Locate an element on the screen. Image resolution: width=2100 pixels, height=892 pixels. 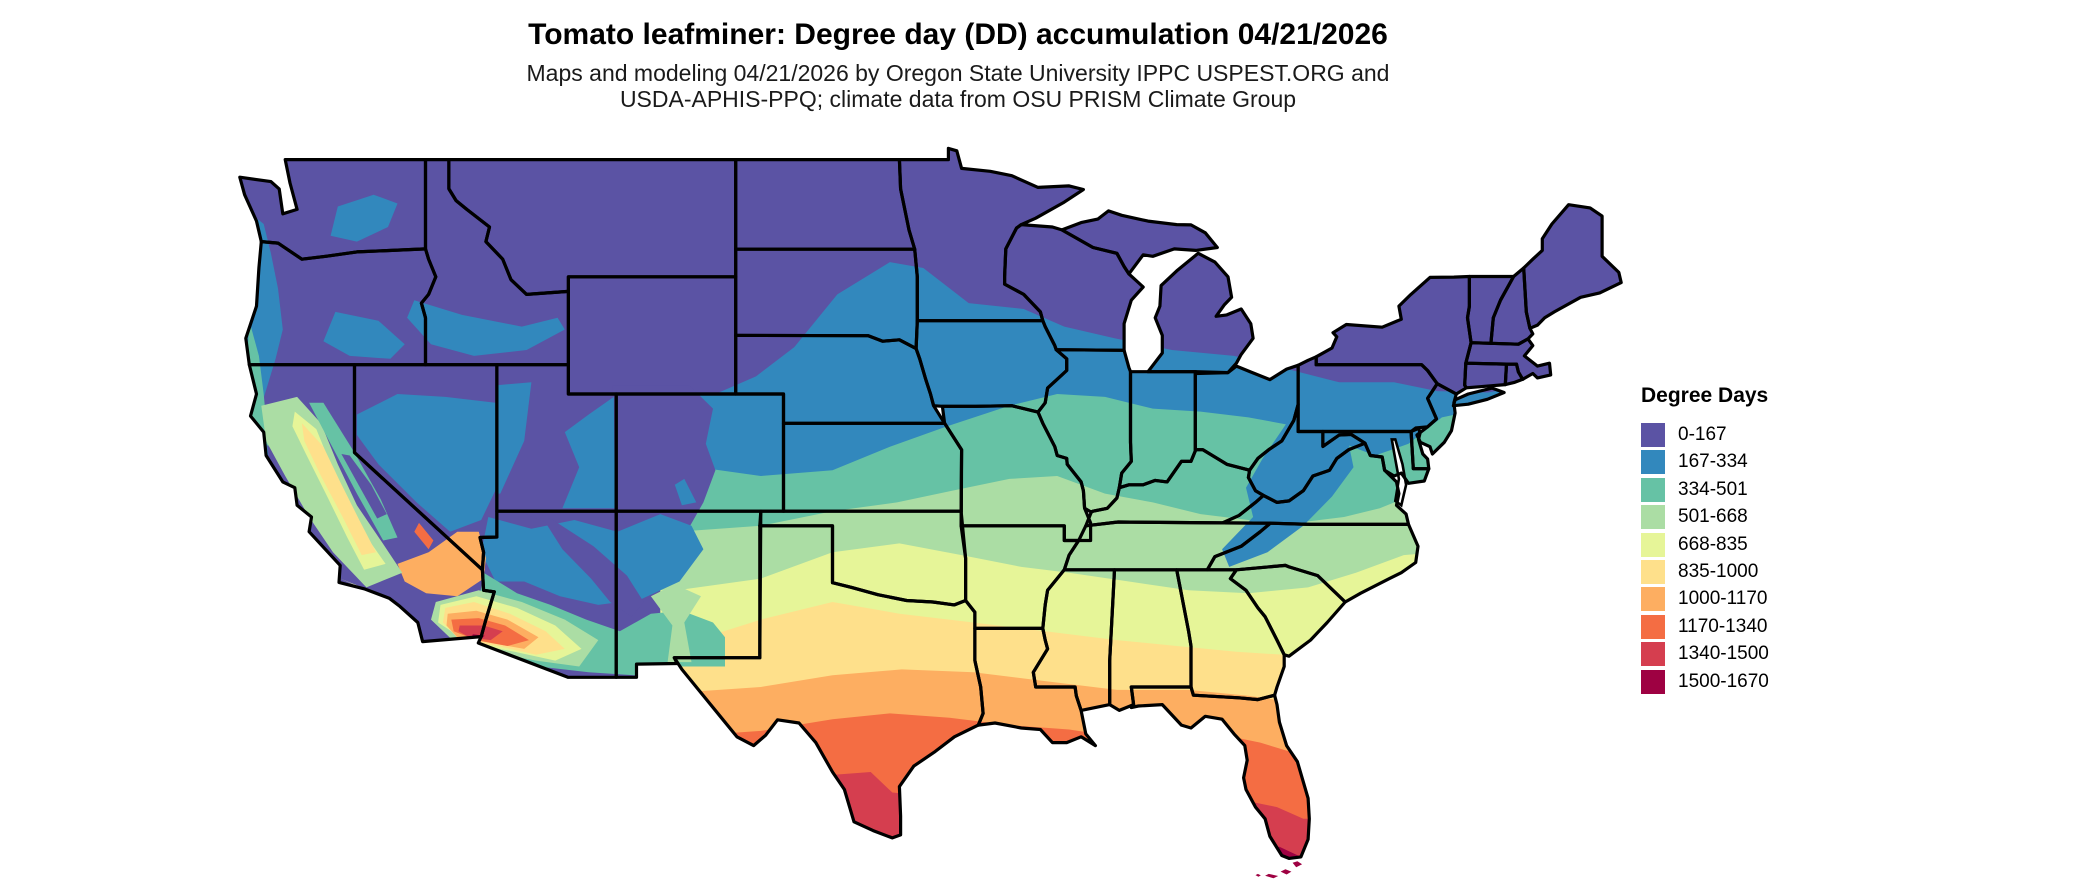
state-li is located at coordinates (1478, 397).